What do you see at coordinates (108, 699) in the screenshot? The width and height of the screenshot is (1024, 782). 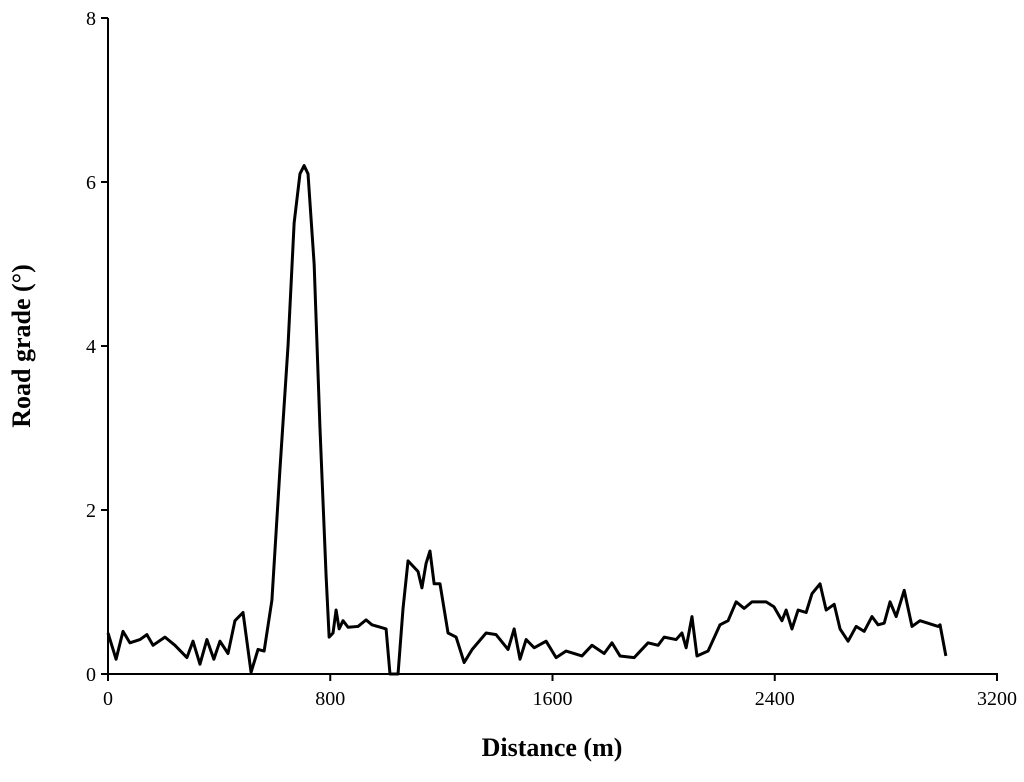 I see `x-tick-label: 0` at bounding box center [108, 699].